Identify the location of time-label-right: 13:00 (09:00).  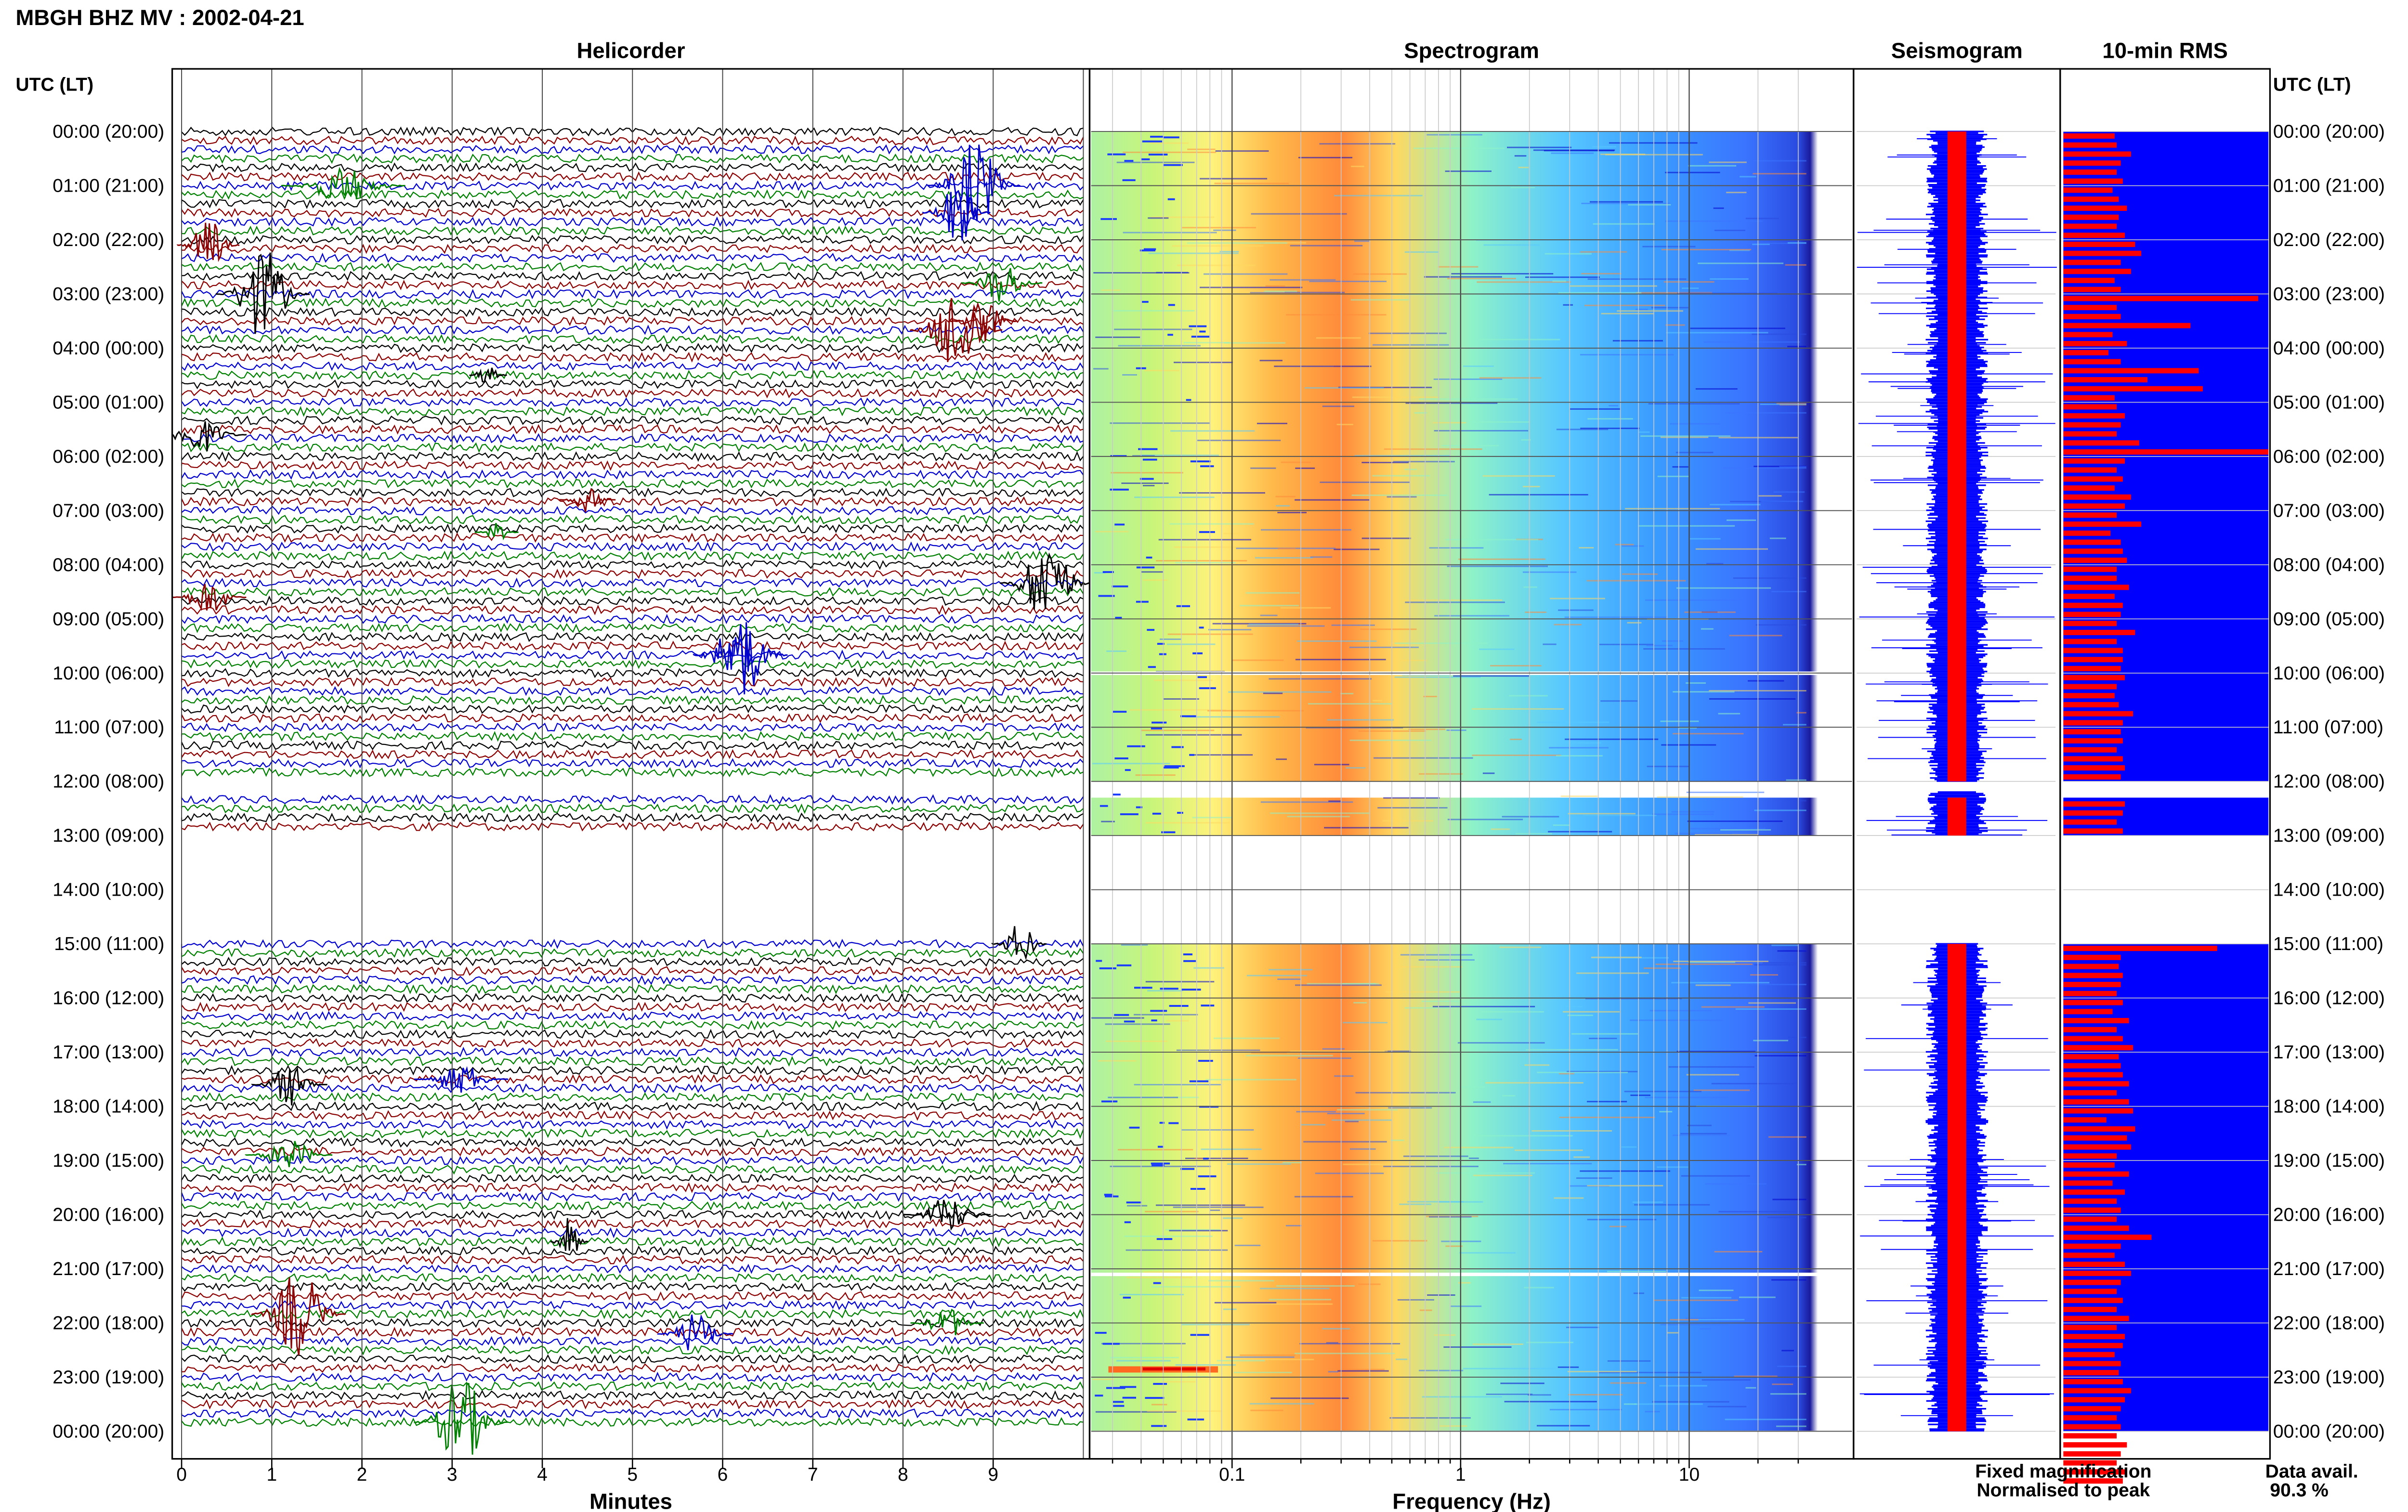
(2329, 835).